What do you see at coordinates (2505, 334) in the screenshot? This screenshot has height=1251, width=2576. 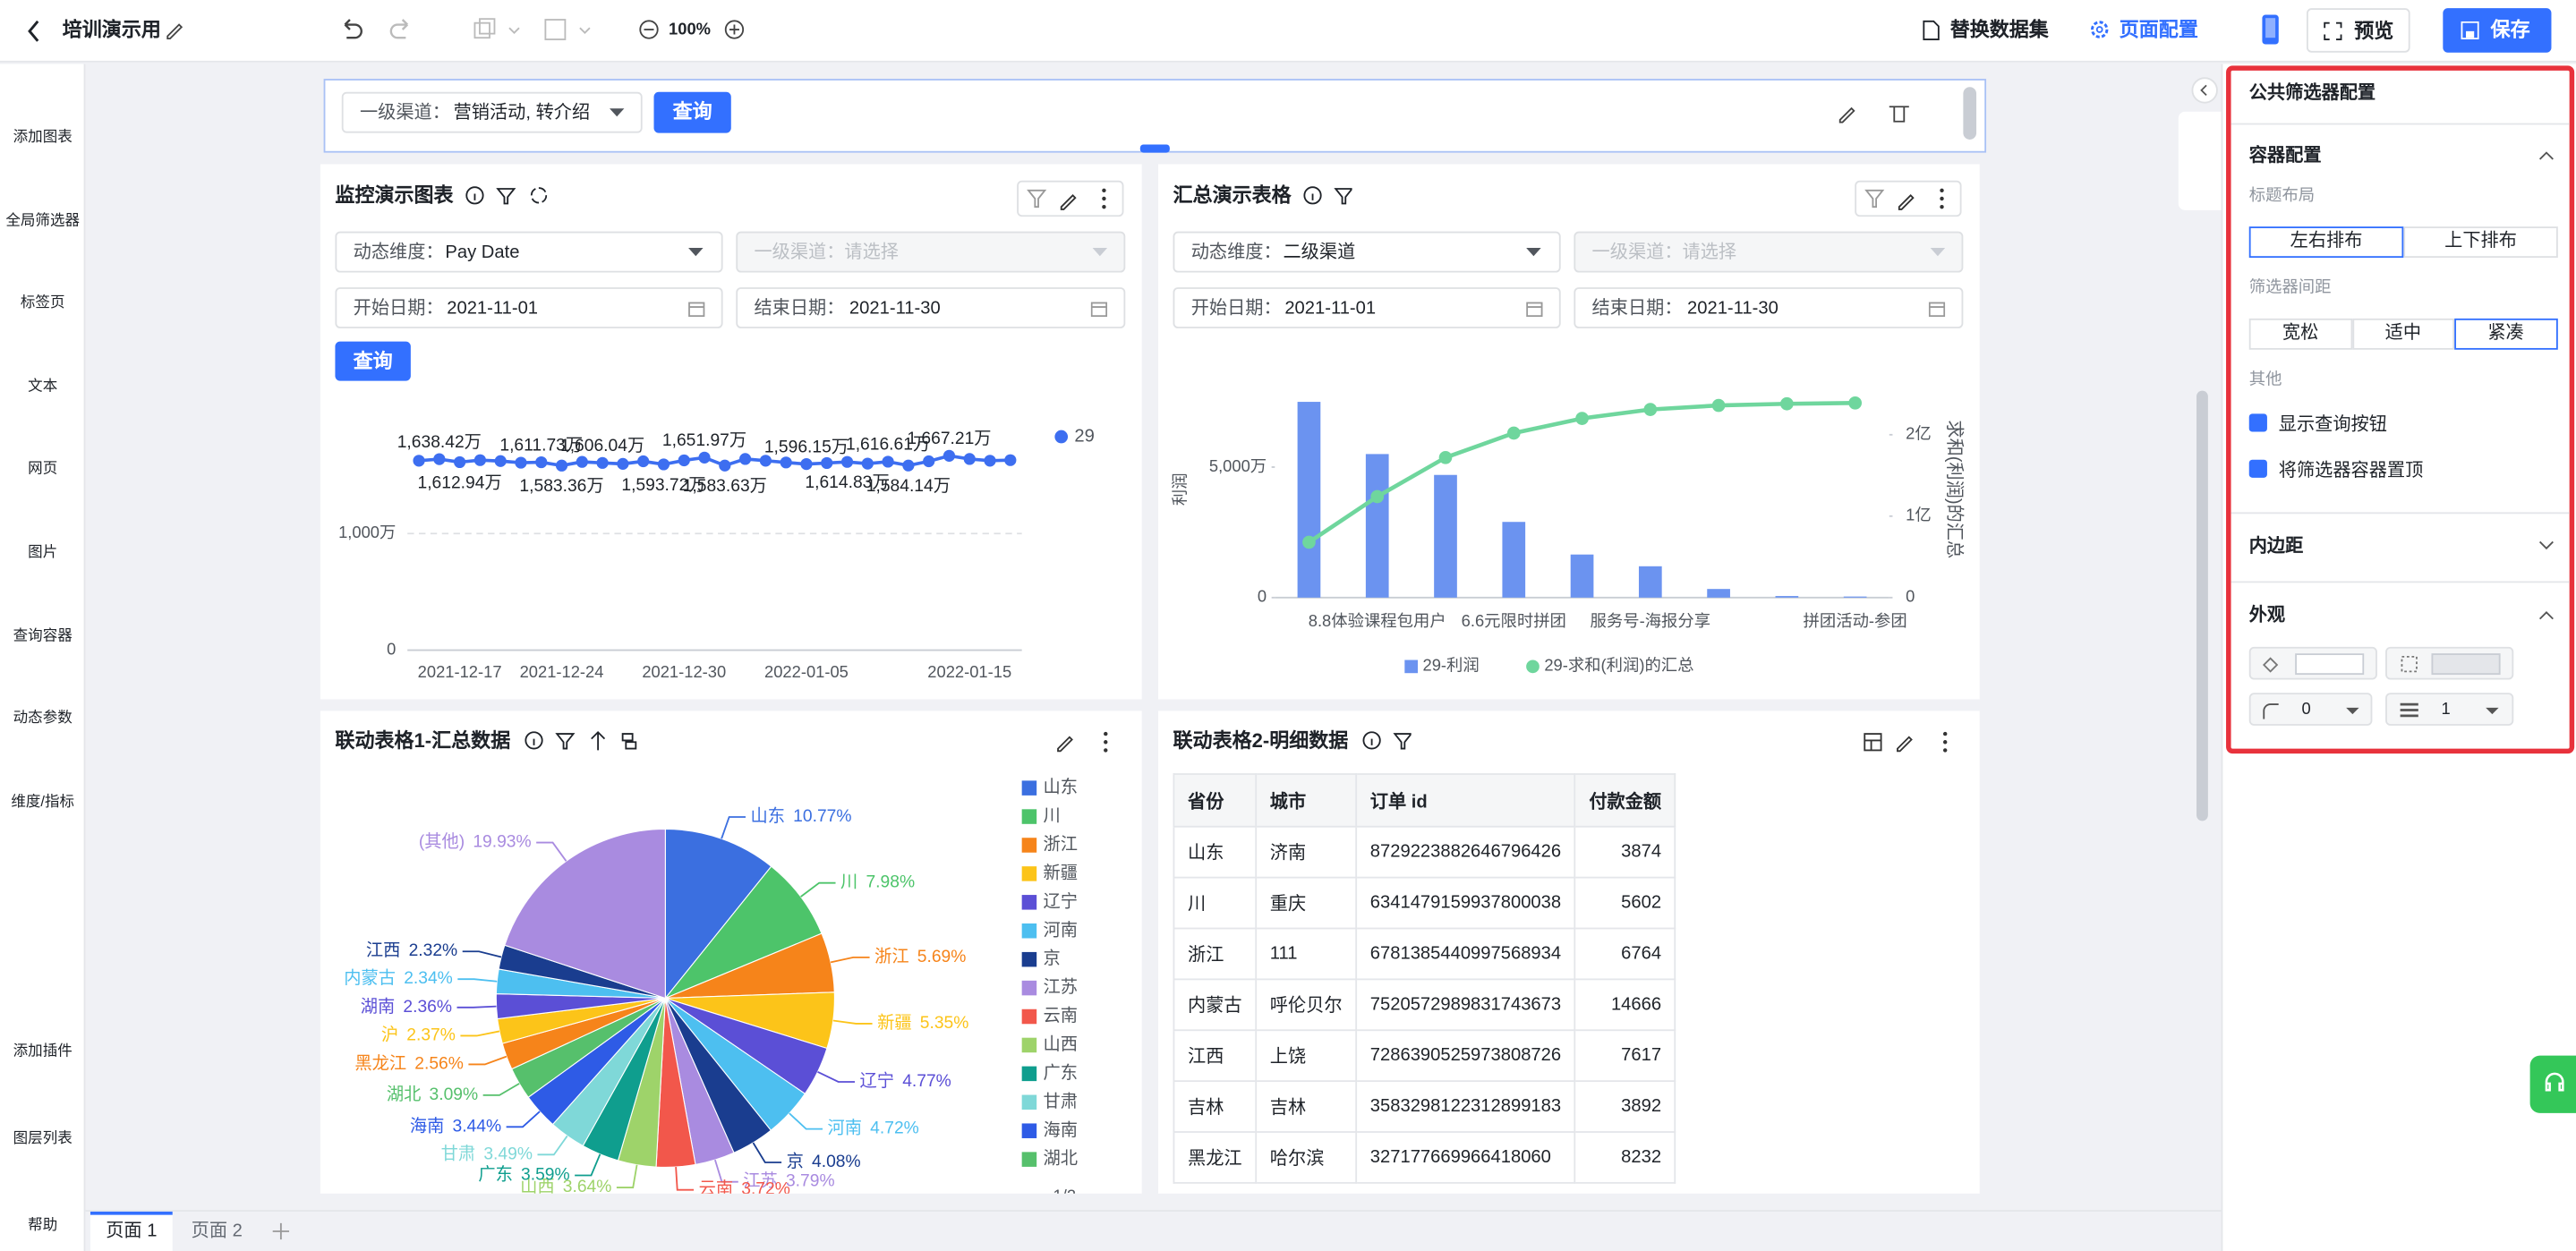 I see `segment-option: 紧凑` at bounding box center [2505, 334].